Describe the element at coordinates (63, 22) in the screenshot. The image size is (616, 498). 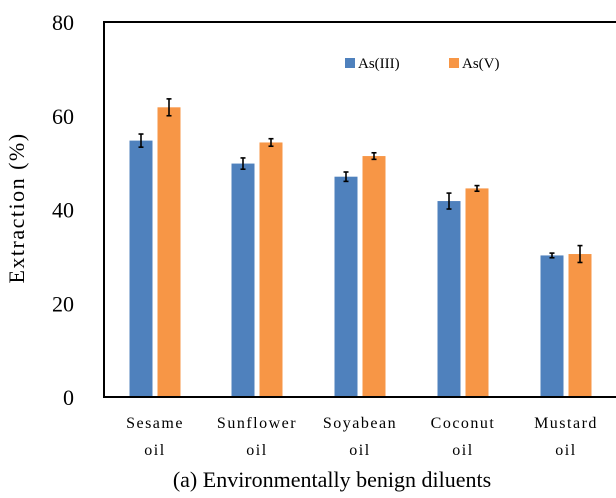
I see `y-tick-label: 80` at that location.